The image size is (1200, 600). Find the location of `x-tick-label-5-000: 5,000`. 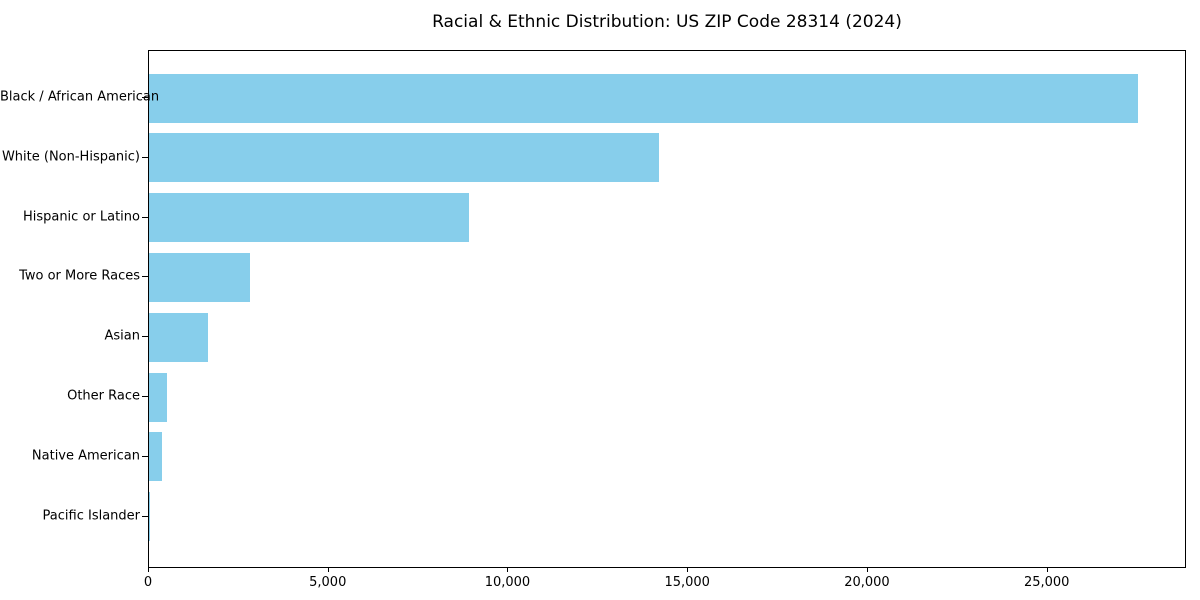

x-tick-label-5-000: 5,000 is located at coordinates (328, 582).